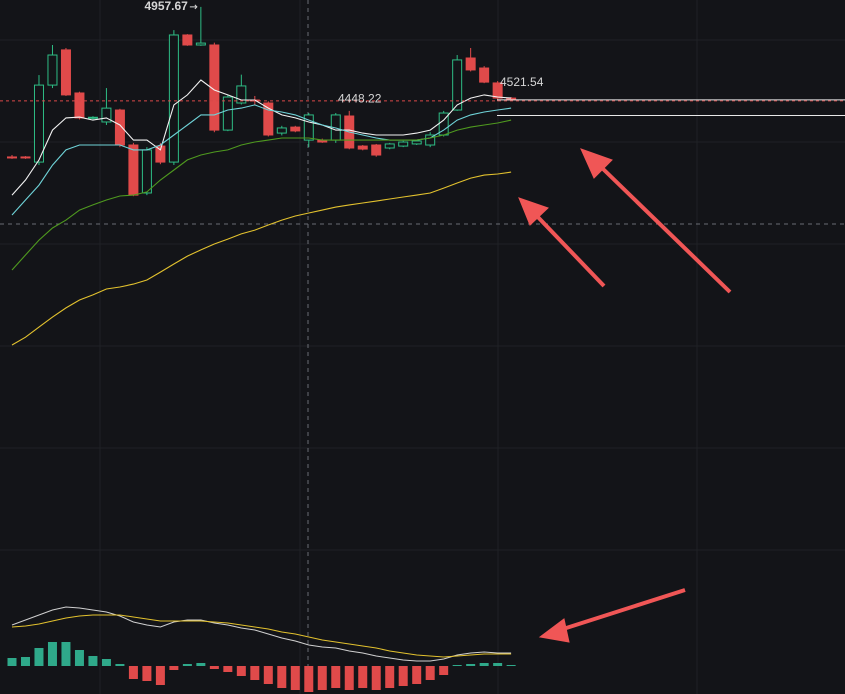  Describe the element at coordinates (193, 7) in the screenshot. I see `high-pointer` at that location.